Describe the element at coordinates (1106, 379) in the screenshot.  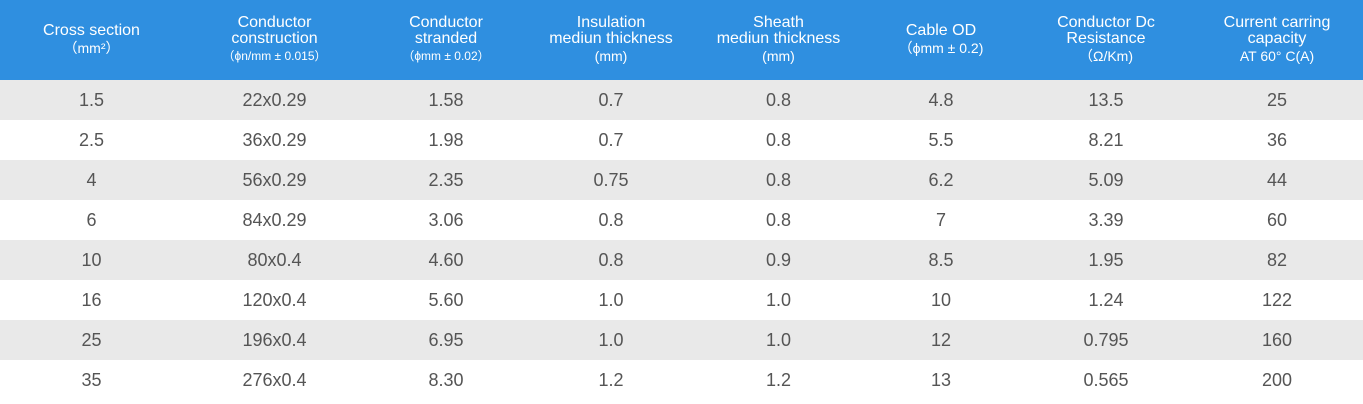
I see `table-cell: 0.565` at that location.